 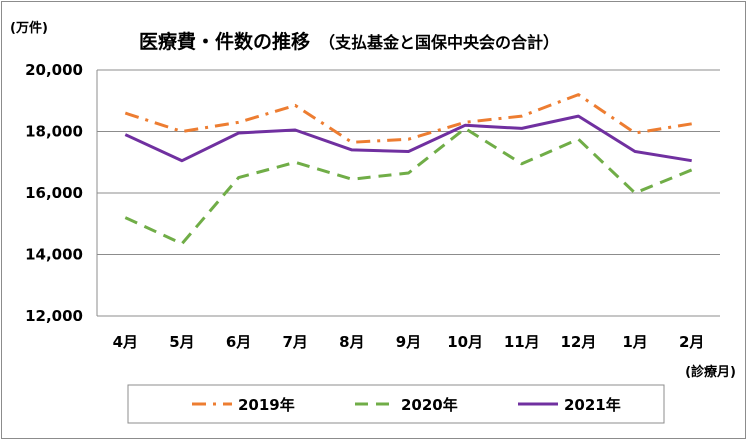 I want to click on series-line-2021年, so click(x=408, y=138).